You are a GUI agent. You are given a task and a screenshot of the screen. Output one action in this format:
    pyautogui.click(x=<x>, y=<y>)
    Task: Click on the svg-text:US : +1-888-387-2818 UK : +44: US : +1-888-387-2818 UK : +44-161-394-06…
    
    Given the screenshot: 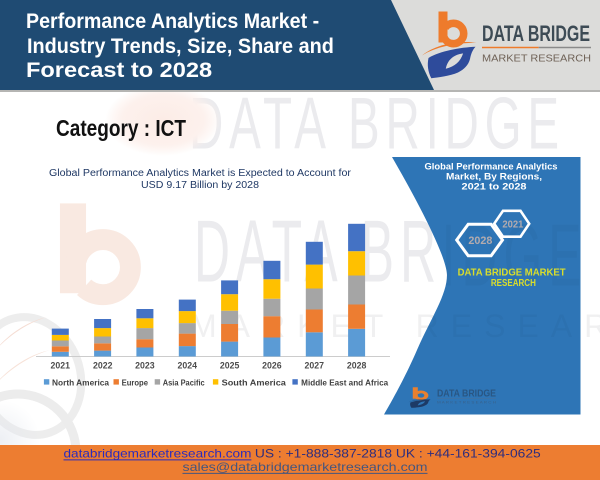 What is the action you would take?
    pyautogui.click(x=398, y=453)
    